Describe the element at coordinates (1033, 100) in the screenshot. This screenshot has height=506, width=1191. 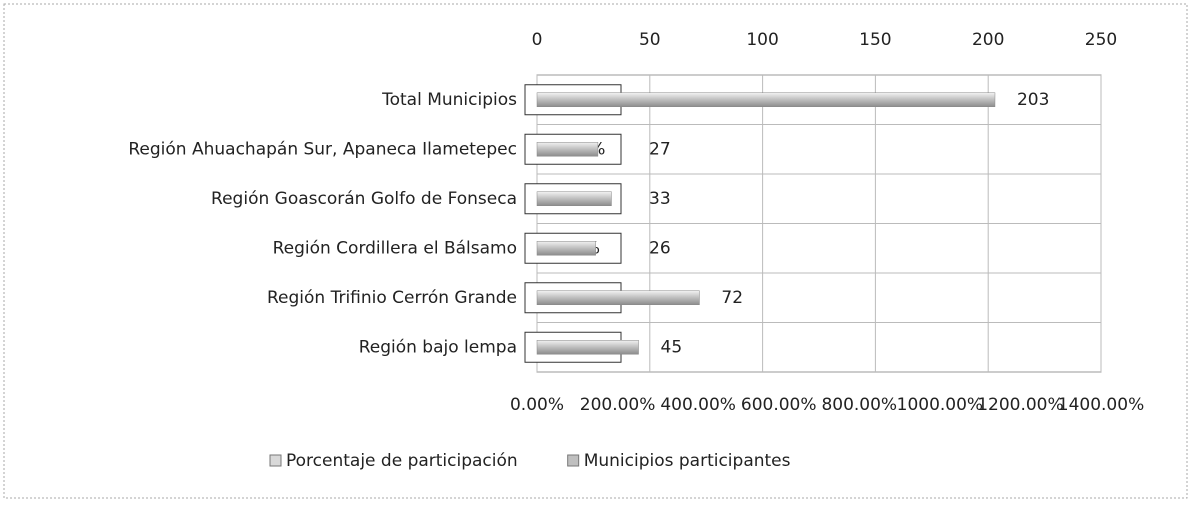
I see `data-label: 203` at that location.